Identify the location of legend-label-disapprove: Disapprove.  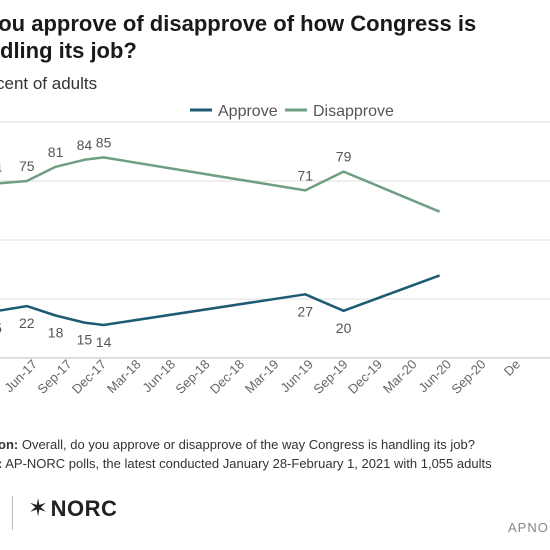
(353, 111).